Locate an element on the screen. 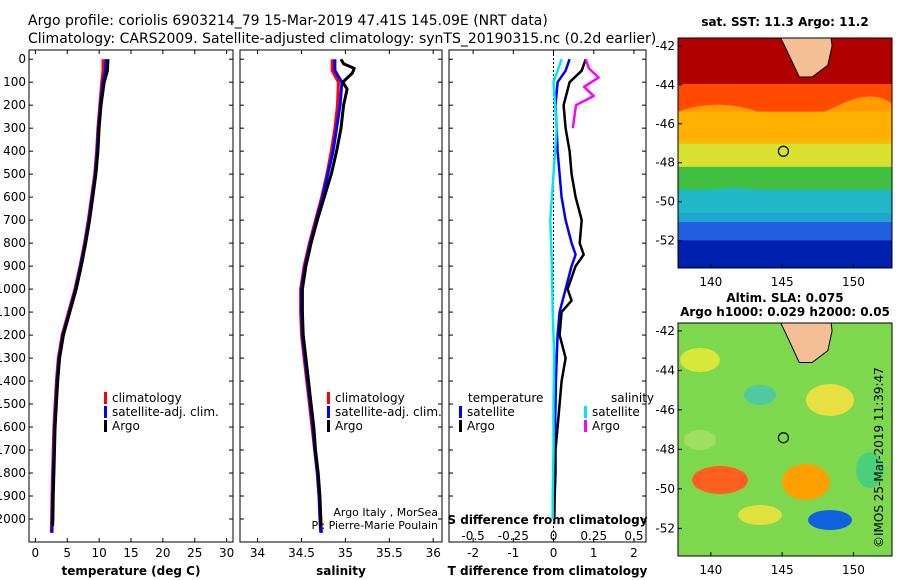  latitude-tick-label: -46 is located at coordinates (665, 410).